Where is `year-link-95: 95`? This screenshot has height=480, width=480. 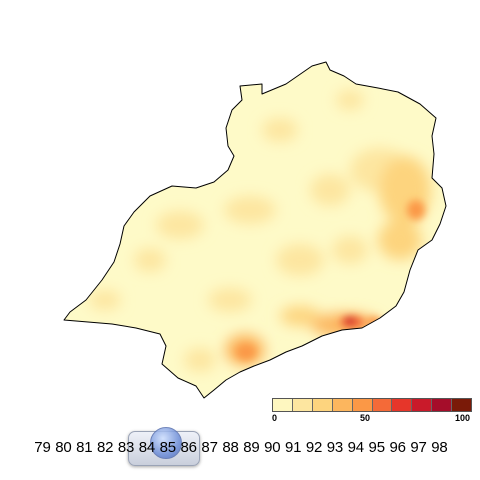
year-link-95: 95 is located at coordinates (376, 447).